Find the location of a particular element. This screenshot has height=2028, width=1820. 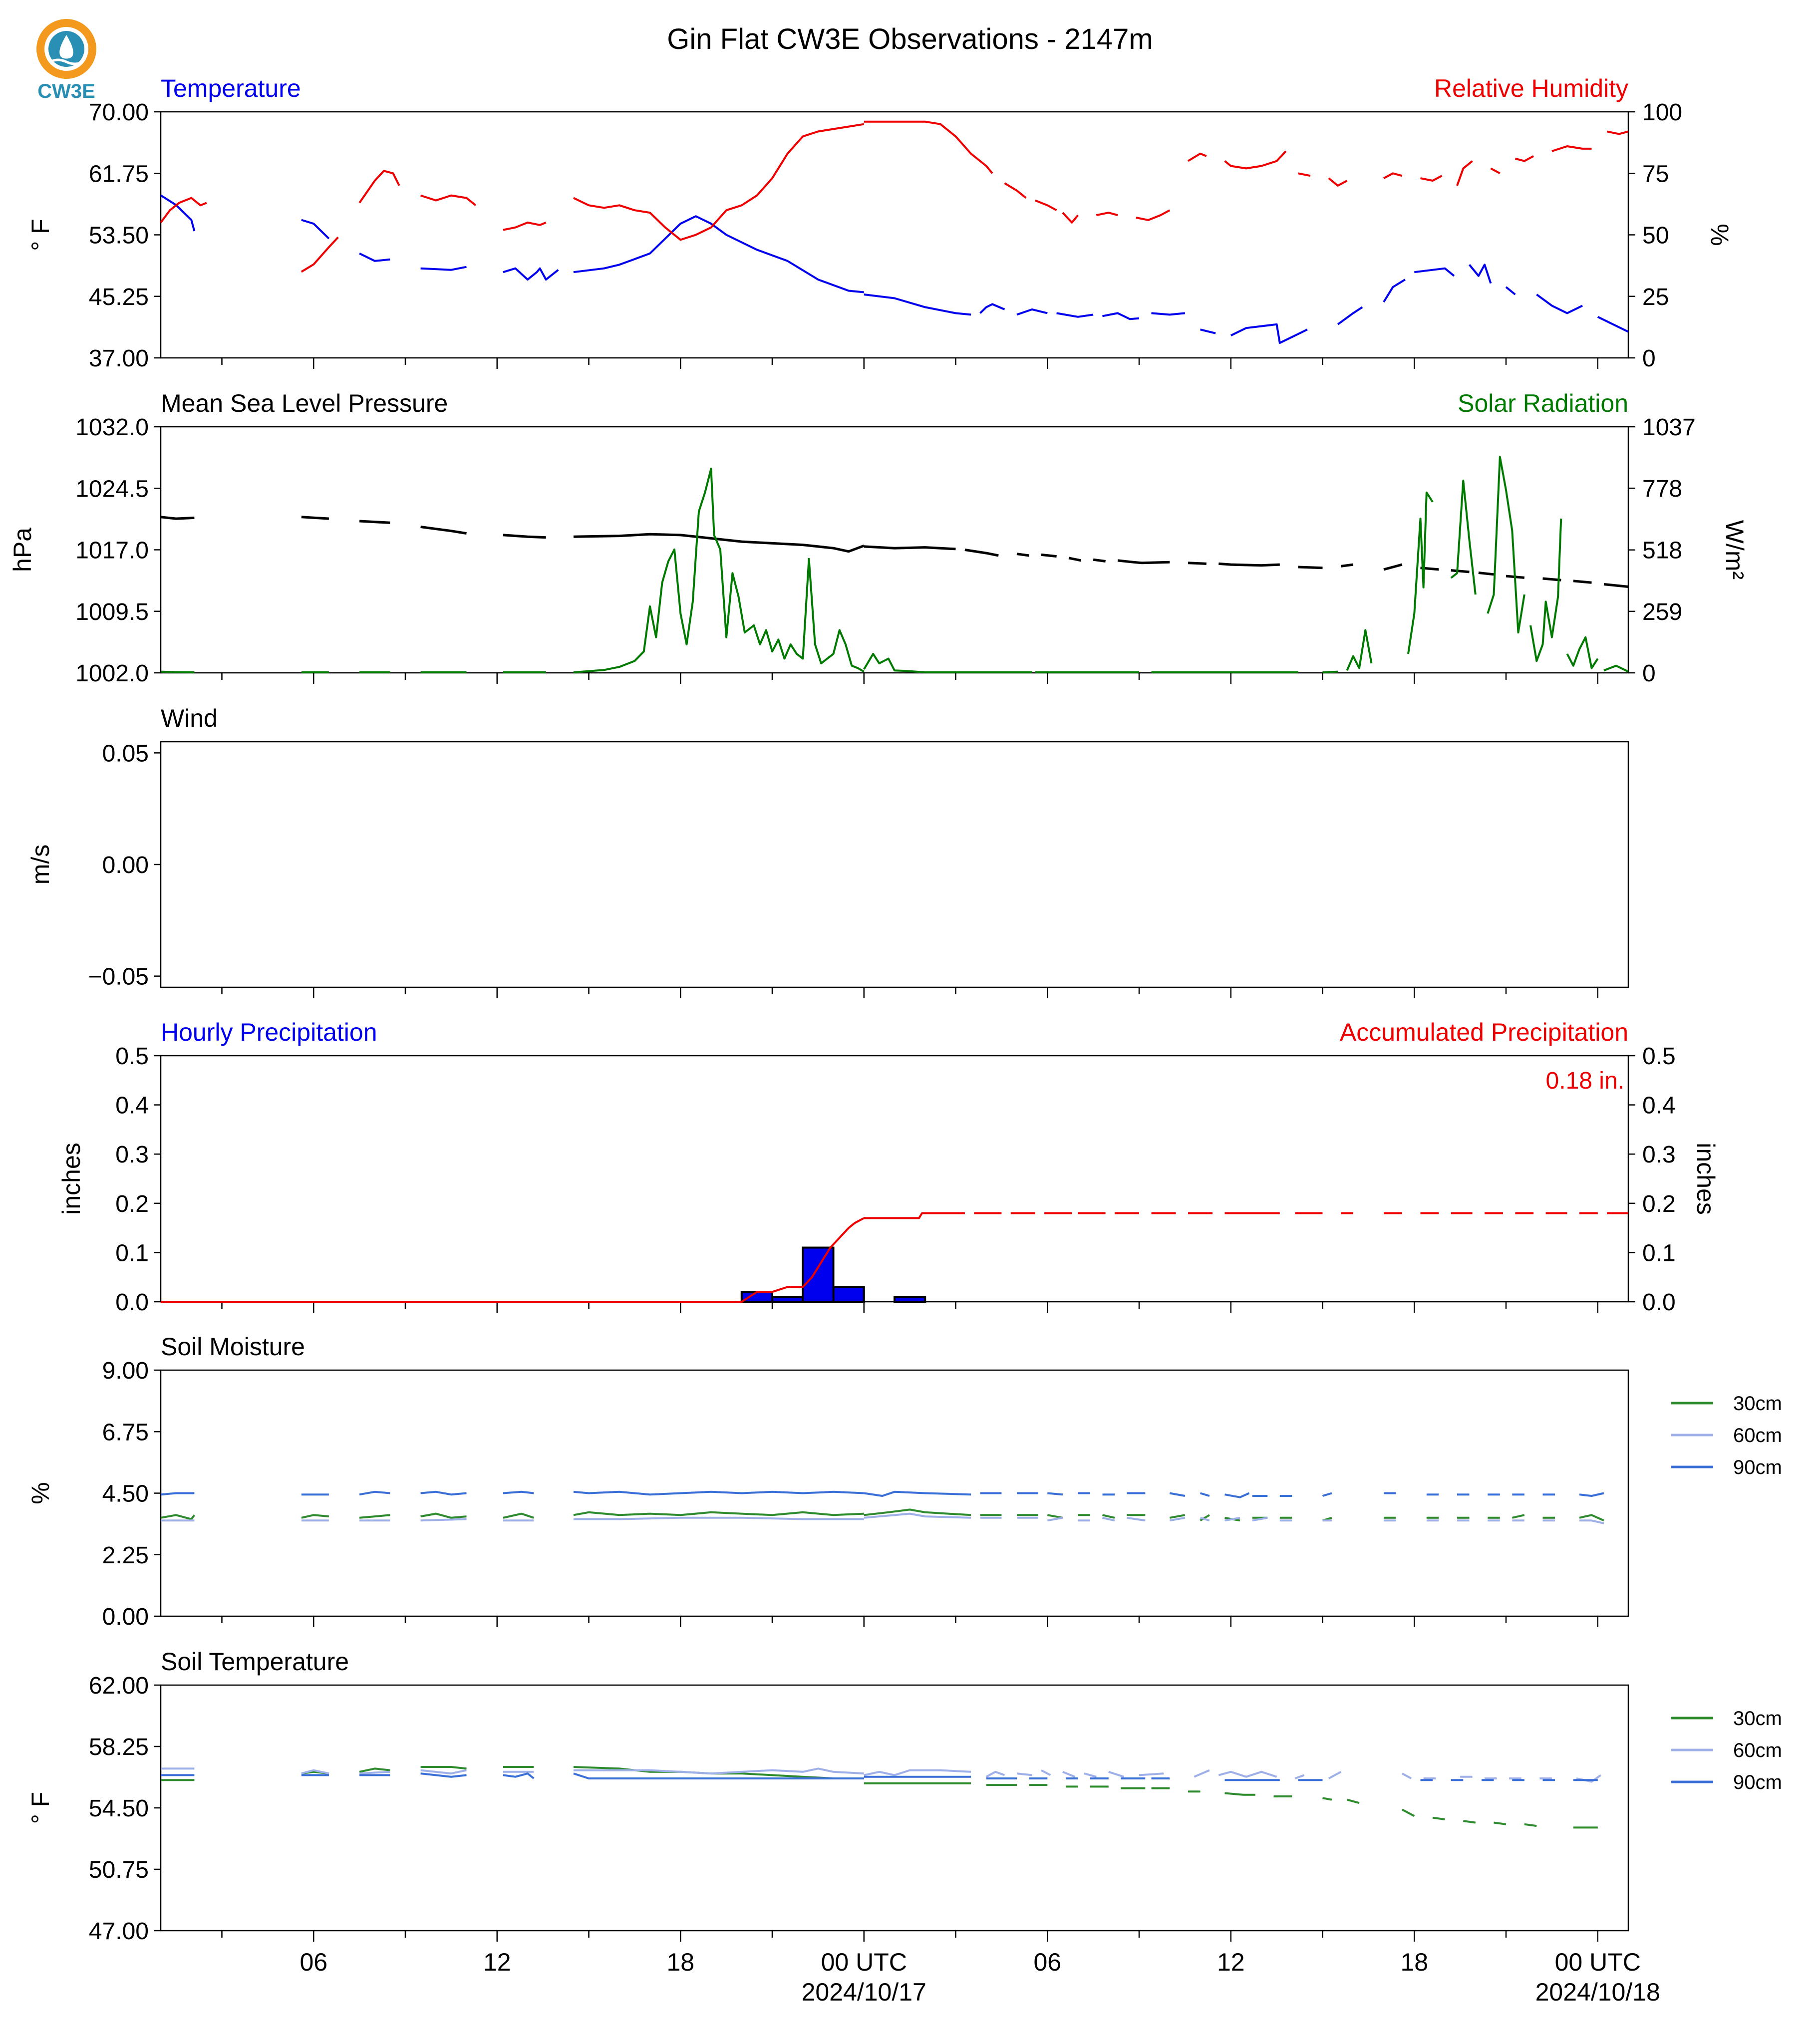

y-left-tick-label: 37.00 is located at coordinates (119, 358).